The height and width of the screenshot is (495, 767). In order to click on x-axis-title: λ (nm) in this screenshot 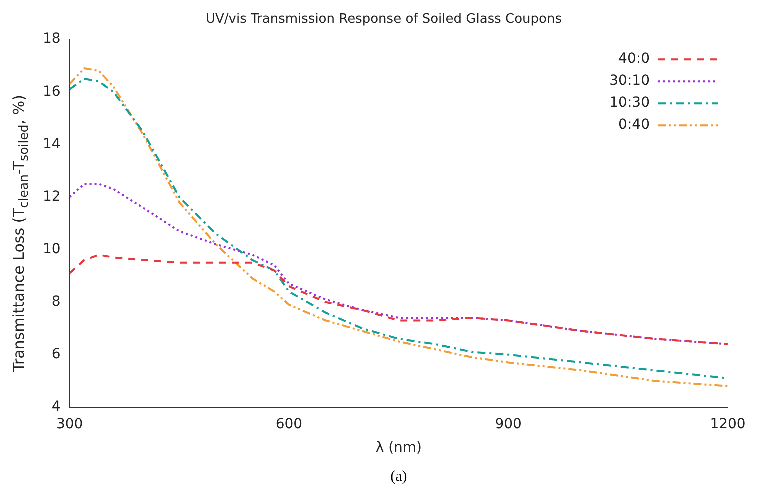, I will do `click(399, 448)`.